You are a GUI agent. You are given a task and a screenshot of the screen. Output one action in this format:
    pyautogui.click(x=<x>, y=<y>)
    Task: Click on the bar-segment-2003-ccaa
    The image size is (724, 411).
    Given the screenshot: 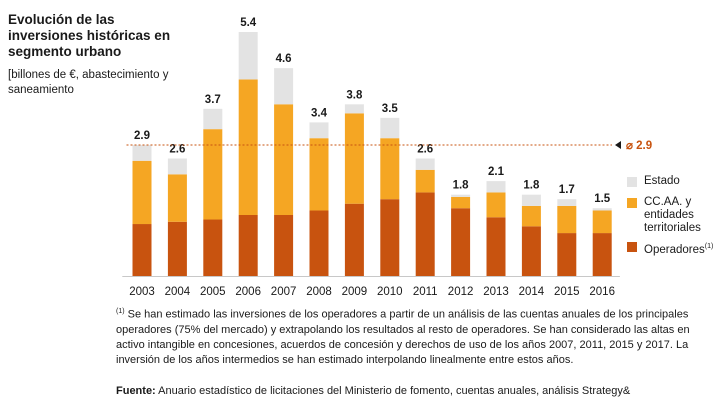 What is the action you would take?
    pyautogui.click(x=142, y=192)
    